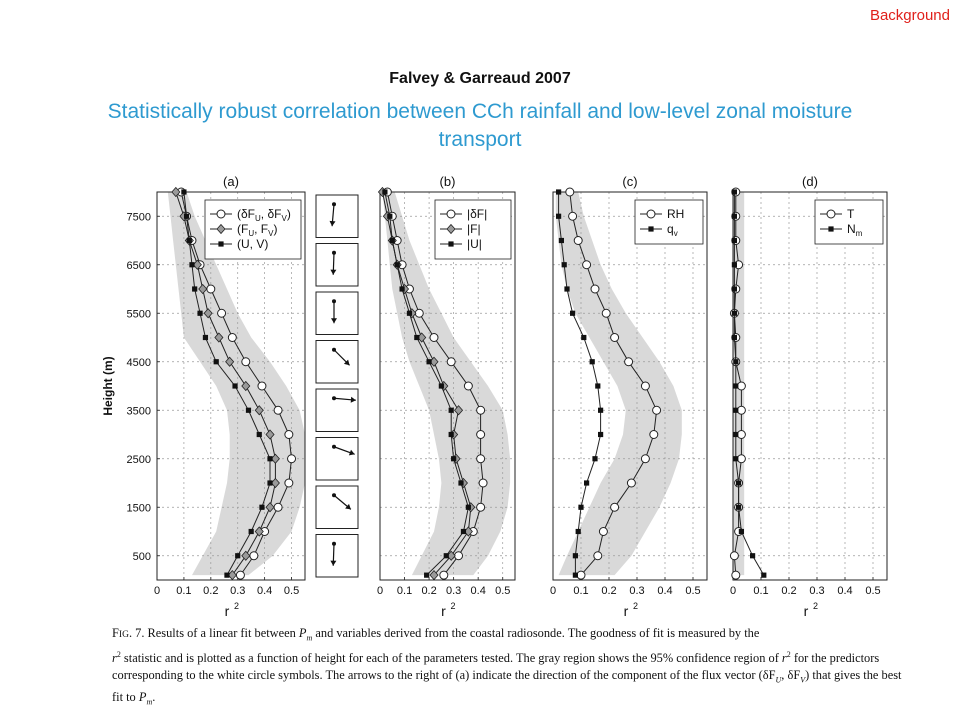 The height and width of the screenshot is (720, 960). Describe the element at coordinates (676, 233) in the screenshot. I see `legend-label-part: v` at that location.